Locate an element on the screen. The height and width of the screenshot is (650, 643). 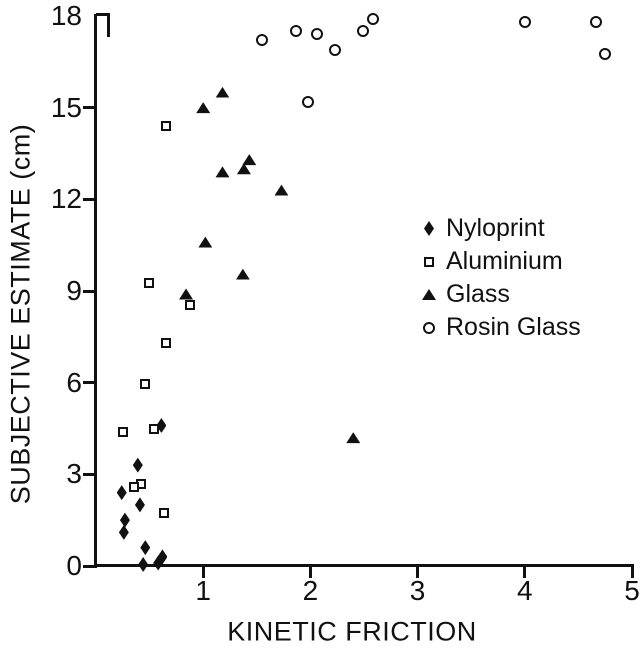
filled-triangle-icon is located at coordinates (429, 294).